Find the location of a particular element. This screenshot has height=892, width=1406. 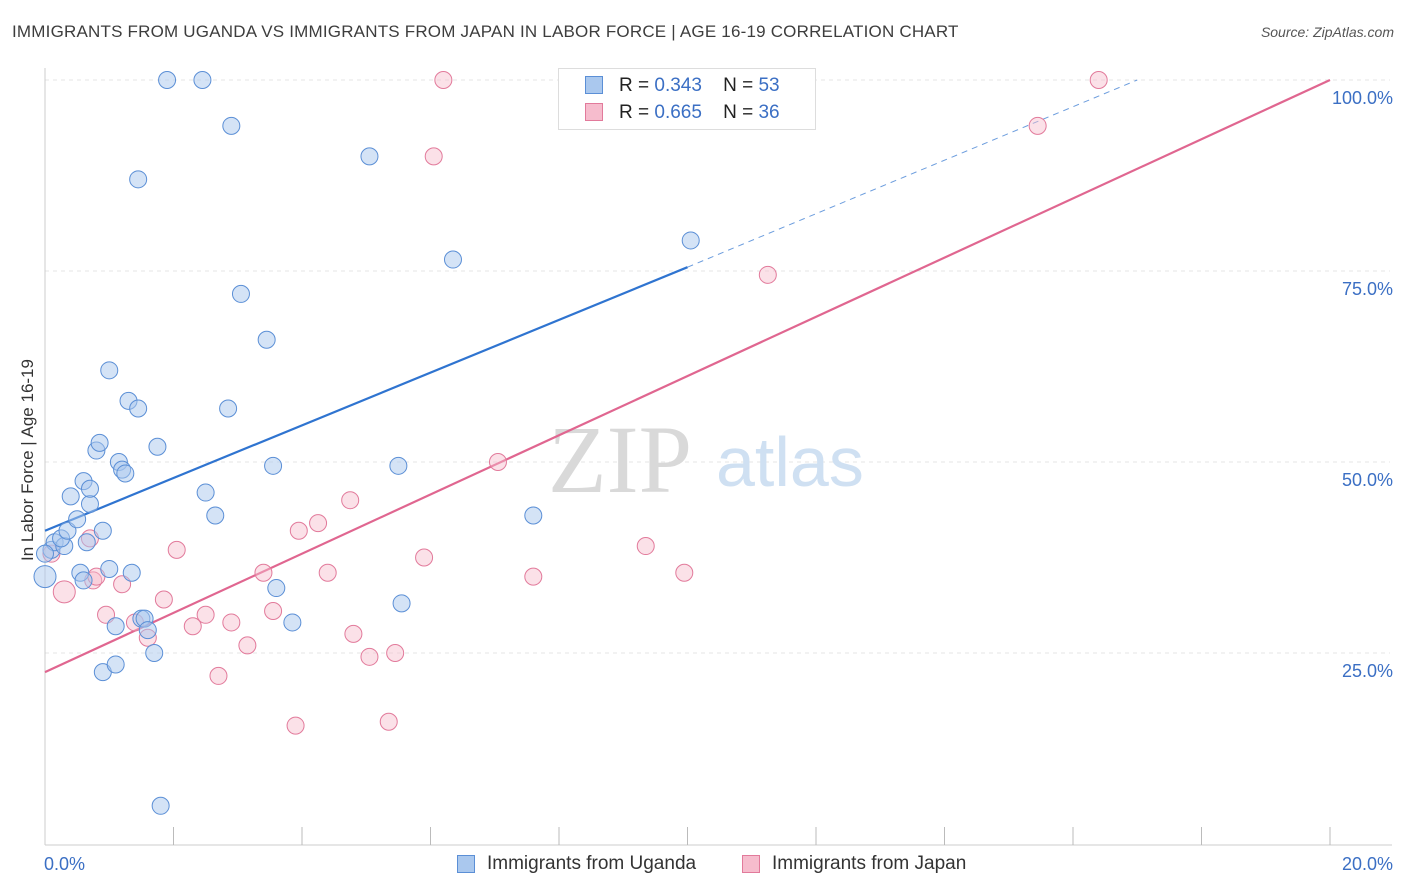

legend-japan-swatch is located at coordinates (751, 864).